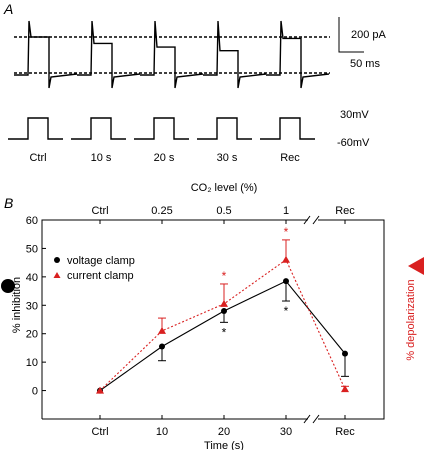 The image size is (424, 450). I want to click on y-axis-left-title: % inhibition, so click(17, 305).